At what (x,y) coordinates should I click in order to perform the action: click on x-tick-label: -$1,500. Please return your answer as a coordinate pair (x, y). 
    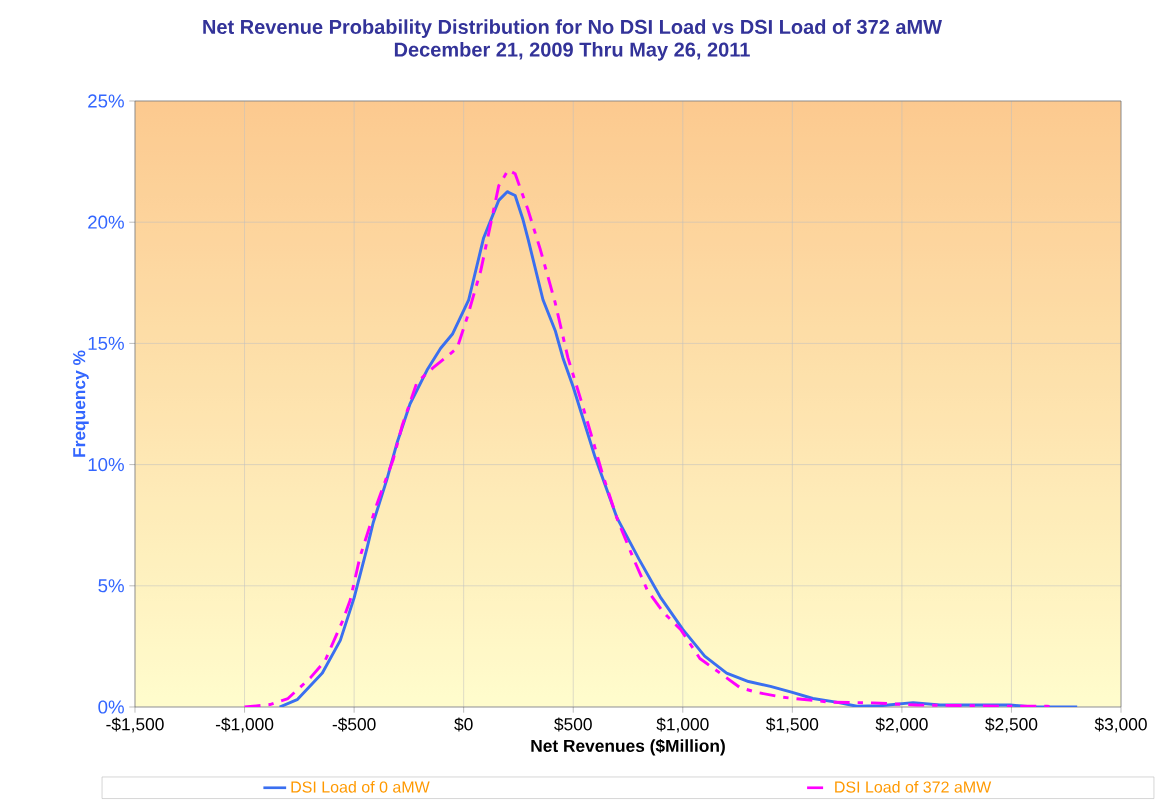
    Looking at the image, I should click on (135, 725).